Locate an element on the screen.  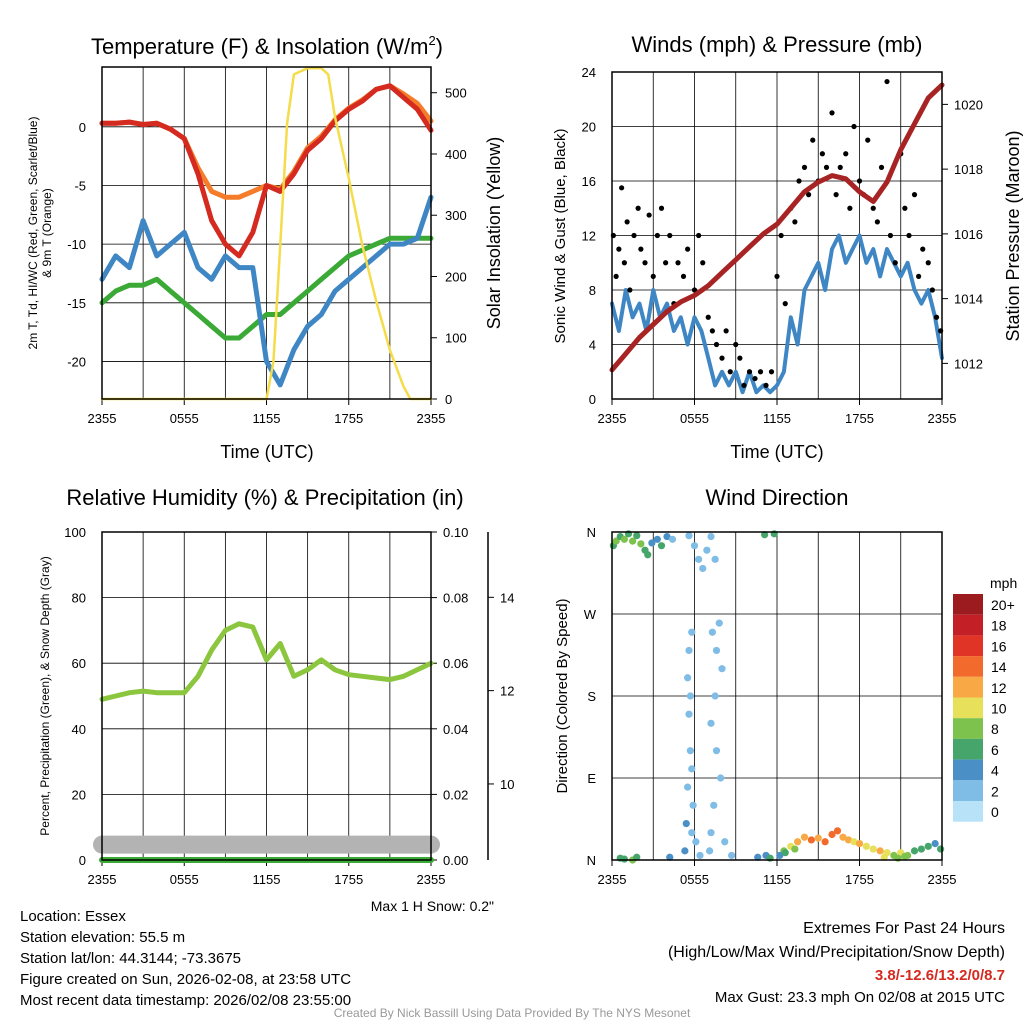
2m-temperature-line is located at coordinates (266, 171).